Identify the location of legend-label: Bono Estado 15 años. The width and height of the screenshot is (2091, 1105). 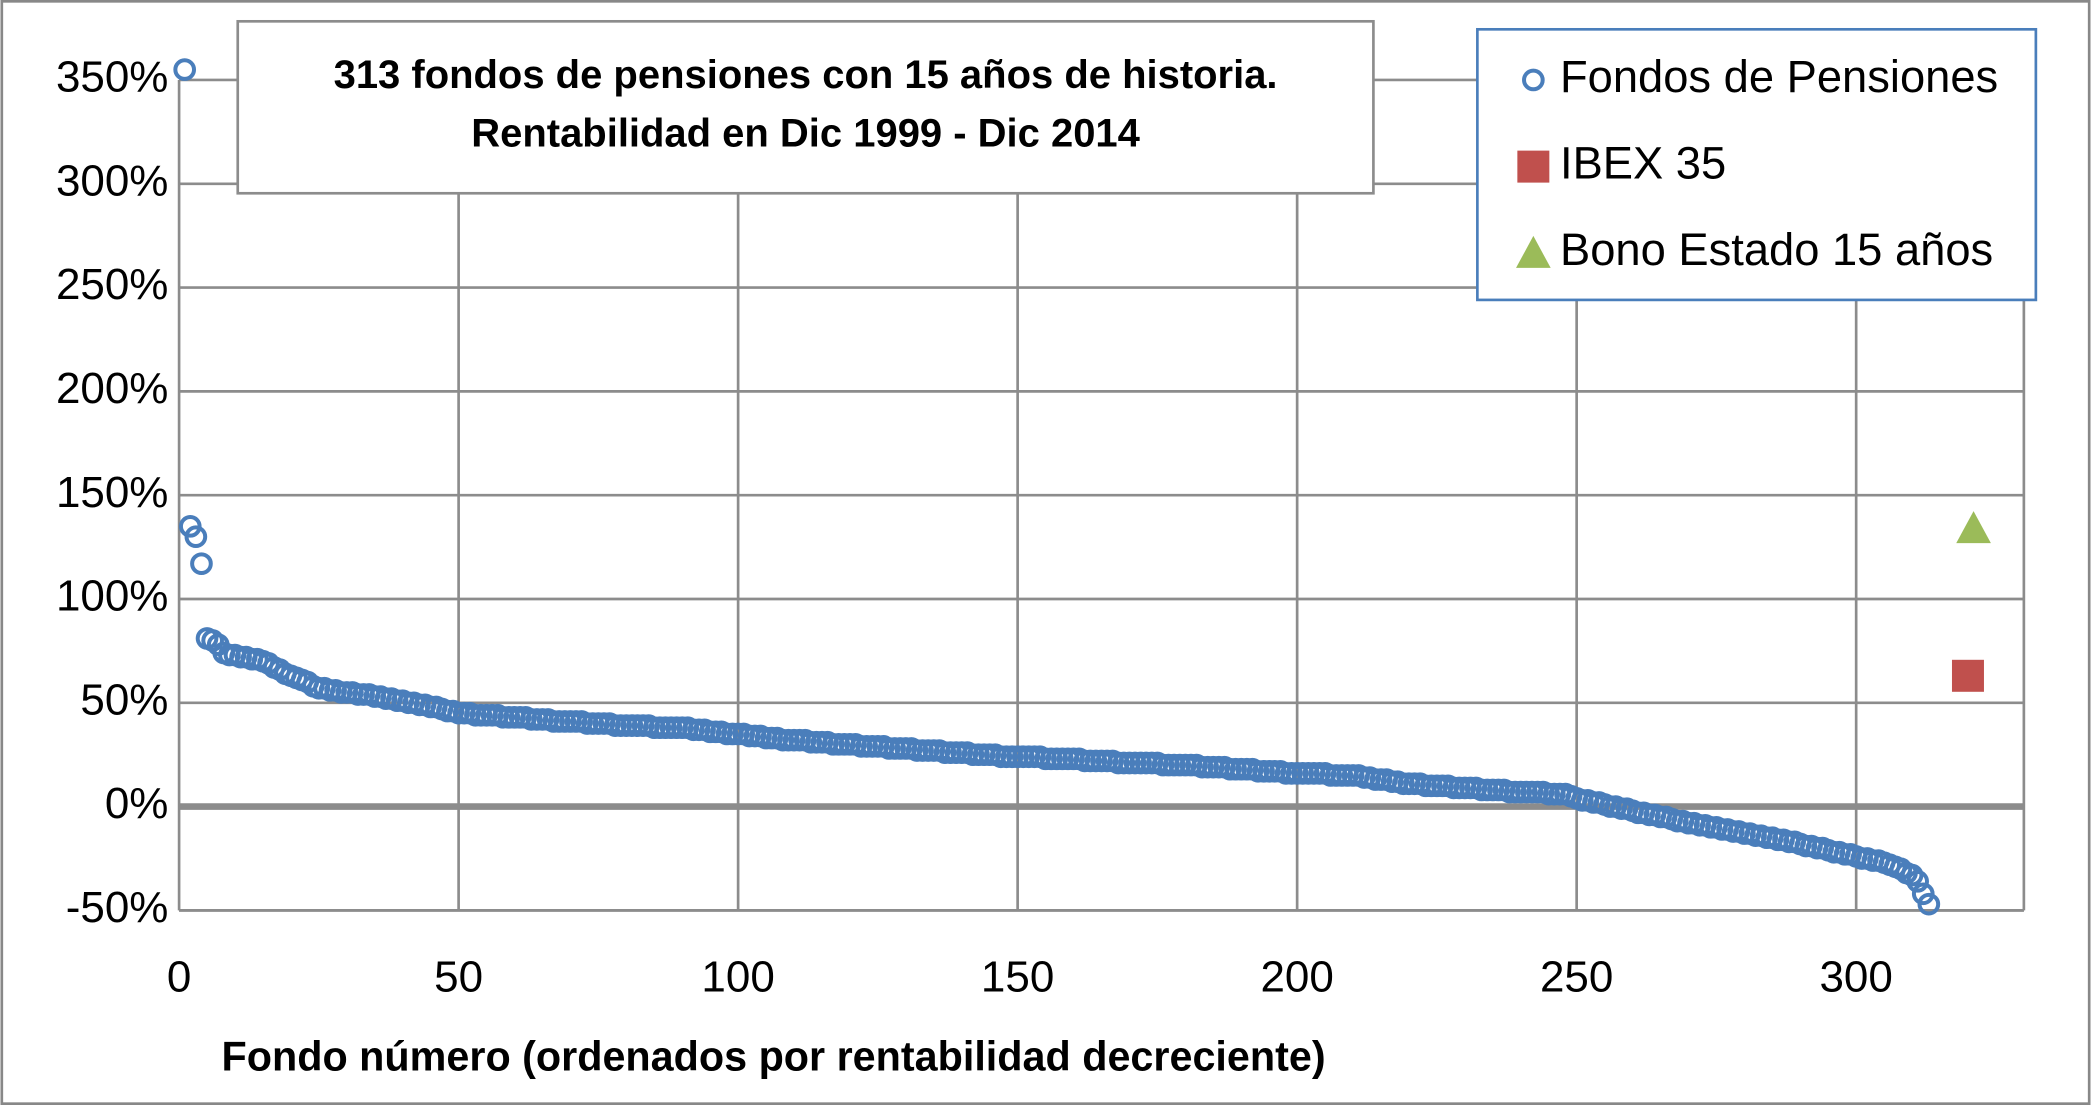
(1776, 249).